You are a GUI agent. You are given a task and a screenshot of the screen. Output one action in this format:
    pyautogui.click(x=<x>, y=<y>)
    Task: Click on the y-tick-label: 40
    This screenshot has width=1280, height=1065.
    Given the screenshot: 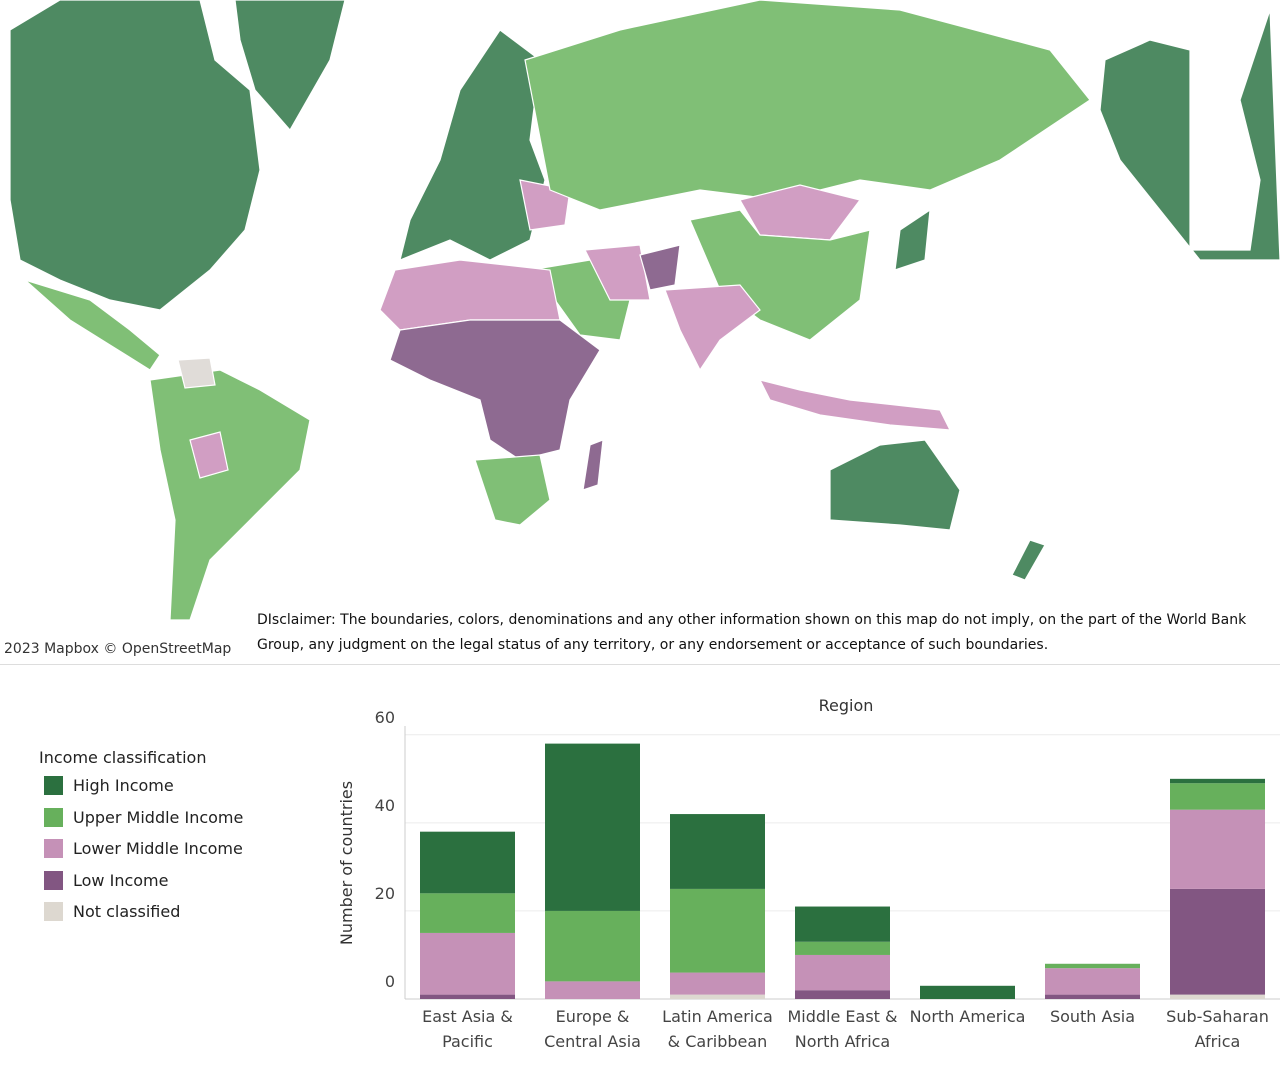 What is the action you would take?
    pyautogui.click(x=385, y=805)
    